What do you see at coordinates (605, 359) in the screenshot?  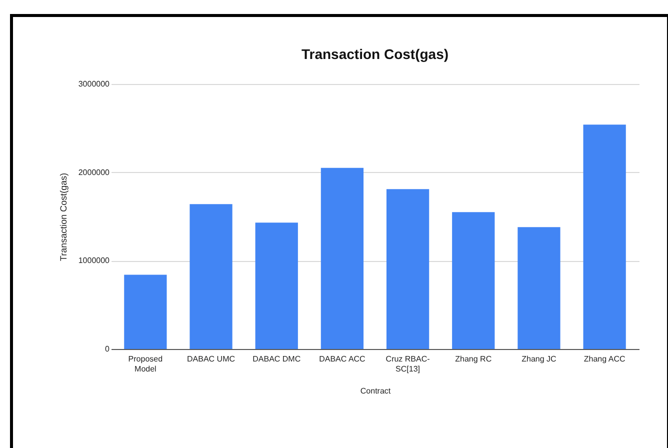 I see `x-tick-label: Zhang ACC` at bounding box center [605, 359].